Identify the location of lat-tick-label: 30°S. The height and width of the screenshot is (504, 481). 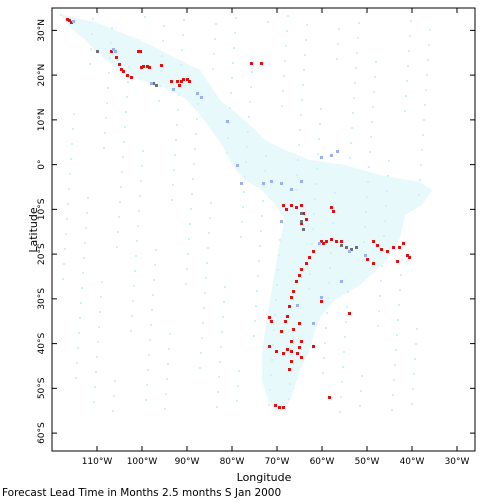
(42, 299).